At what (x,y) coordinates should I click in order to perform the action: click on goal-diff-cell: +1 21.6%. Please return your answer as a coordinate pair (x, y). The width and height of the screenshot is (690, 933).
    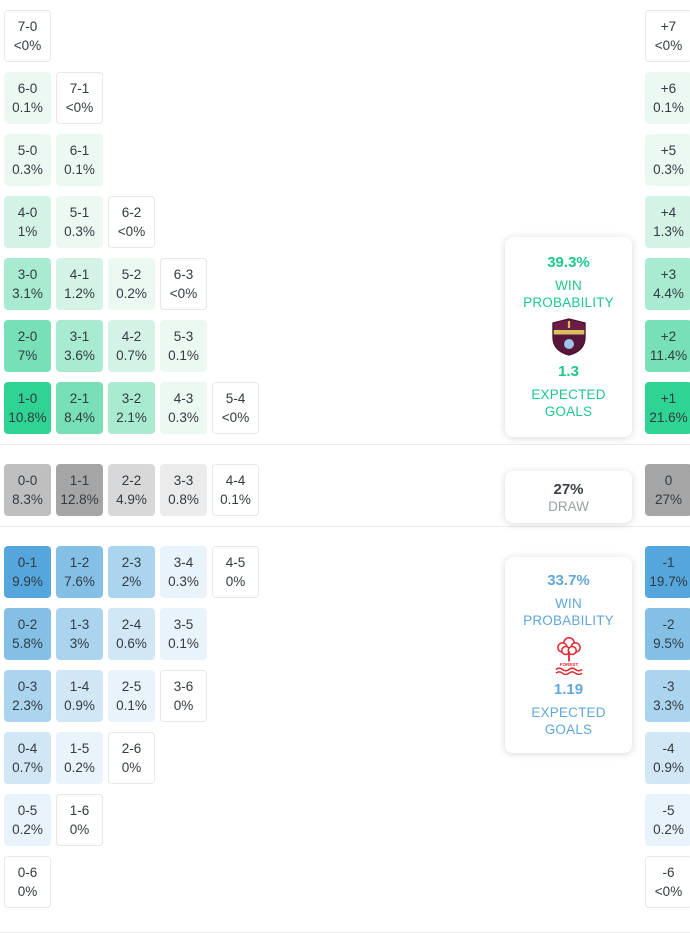
    Looking at the image, I should click on (667, 408).